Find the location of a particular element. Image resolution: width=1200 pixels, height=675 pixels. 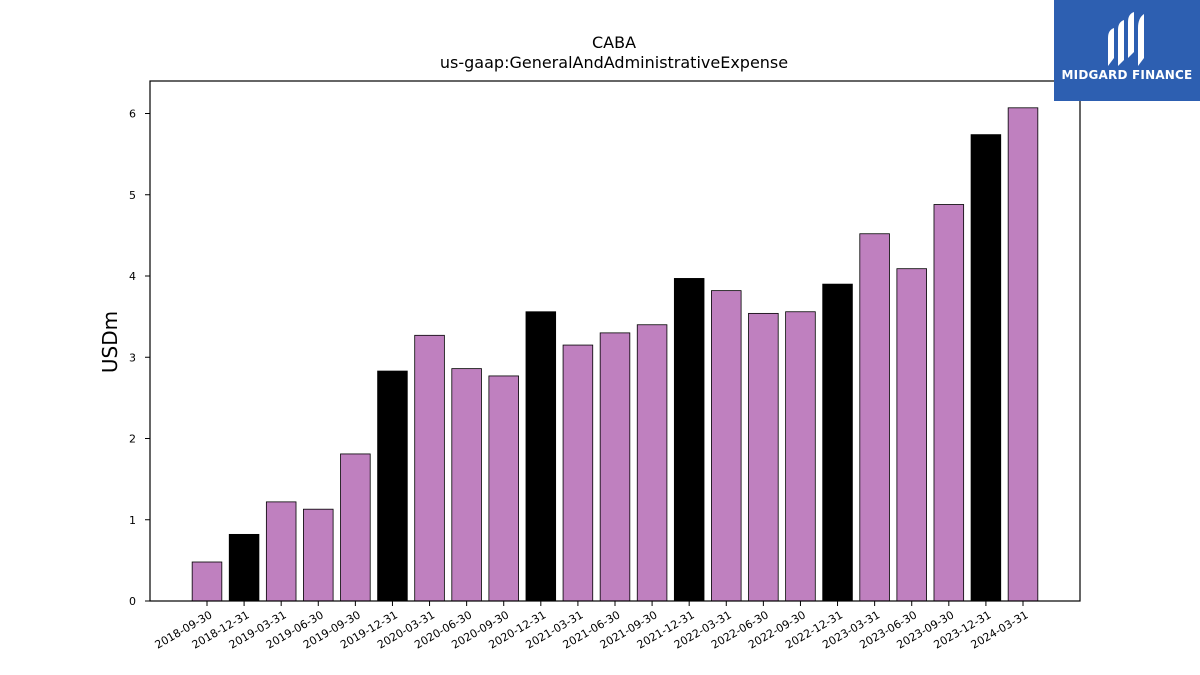

y-tick-label: 1 is located at coordinates (132, 520).